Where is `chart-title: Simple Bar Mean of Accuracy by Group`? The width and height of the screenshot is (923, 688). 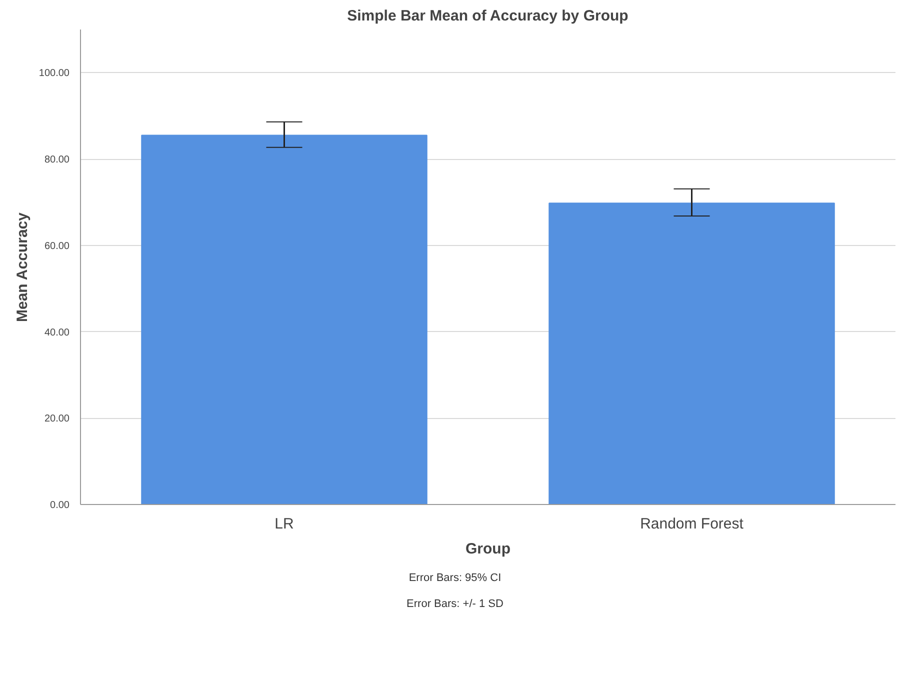
chart-title: Simple Bar Mean of Accuracy by Group is located at coordinates (487, 16).